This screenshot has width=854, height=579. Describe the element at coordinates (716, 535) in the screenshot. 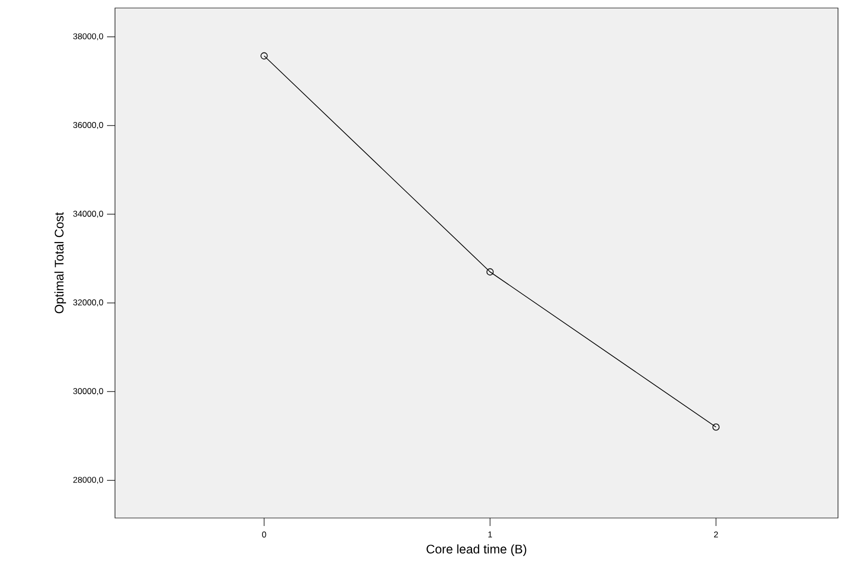

I see `x-tick-label: 2` at that location.